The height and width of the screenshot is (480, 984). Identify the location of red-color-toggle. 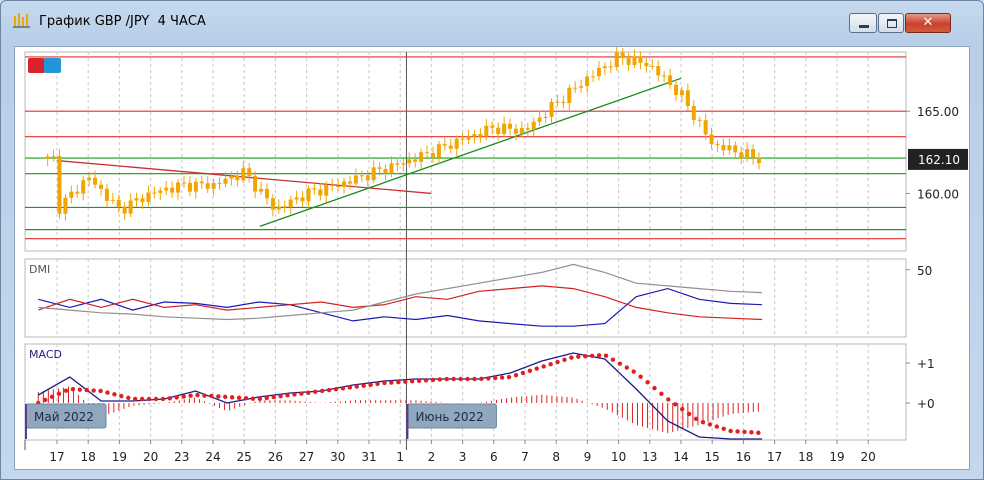
(36, 65).